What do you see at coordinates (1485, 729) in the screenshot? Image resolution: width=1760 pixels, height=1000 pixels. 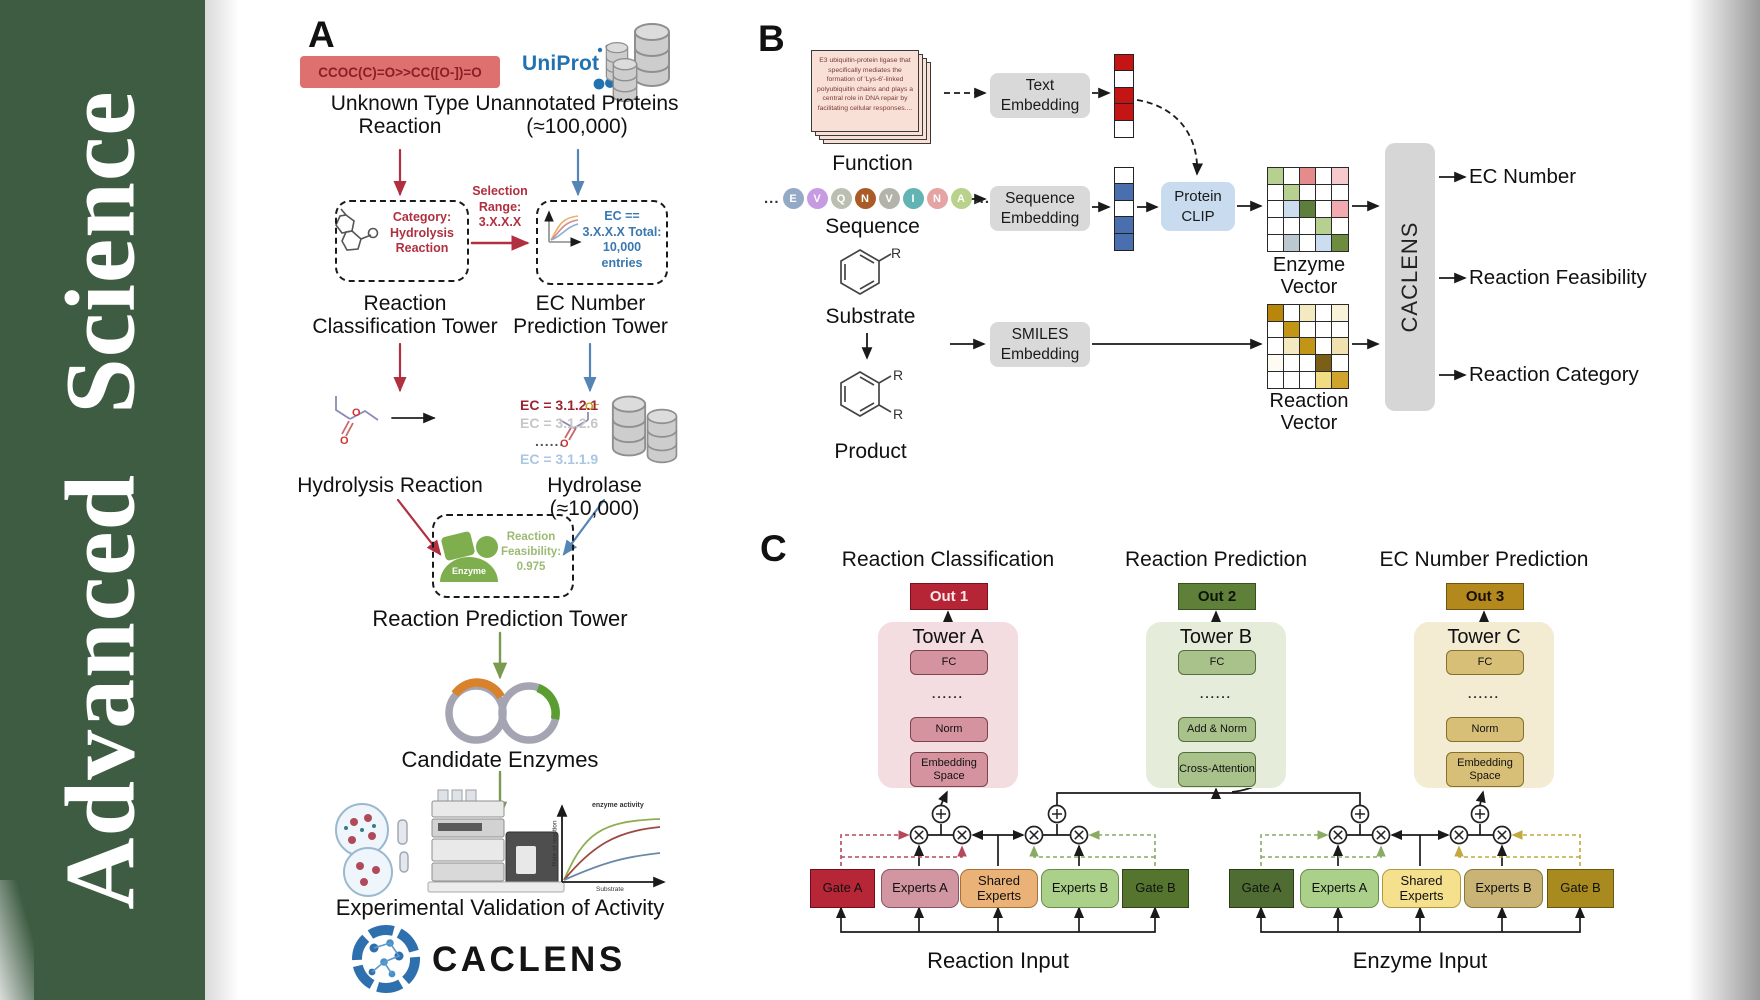 I see `tower-c-norm: Norm` at bounding box center [1485, 729].